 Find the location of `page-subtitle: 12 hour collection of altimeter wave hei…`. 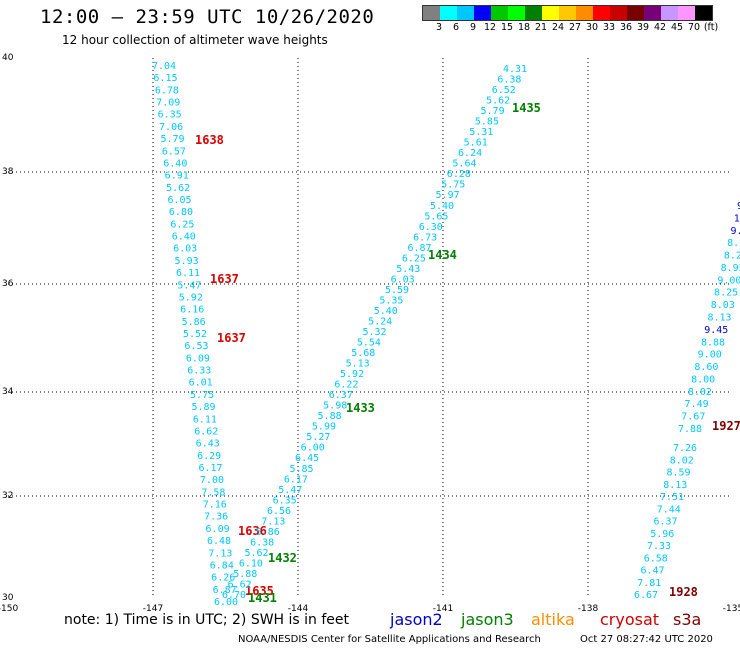

page-subtitle: 12 hour collection of altimeter wave hei… is located at coordinates (195, 40).